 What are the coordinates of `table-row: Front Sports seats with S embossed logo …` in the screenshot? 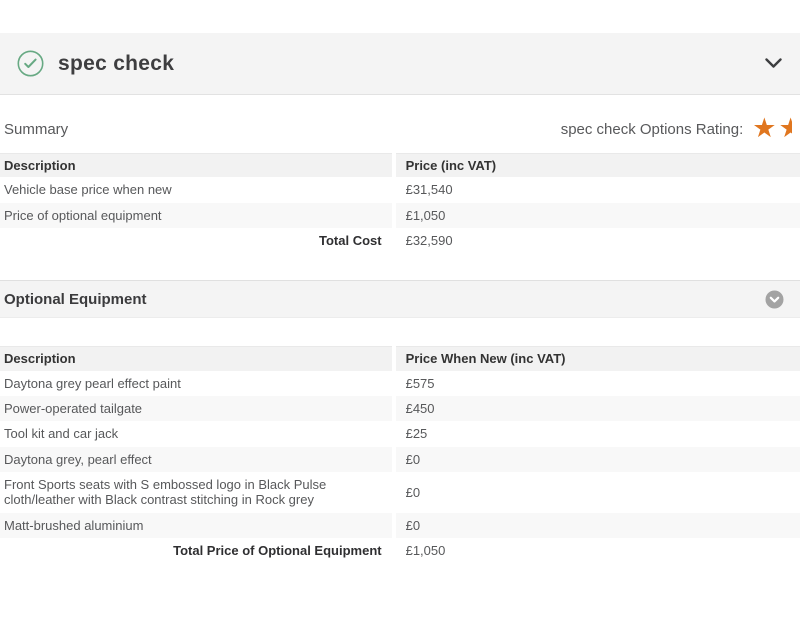 It's located at (400, 492).